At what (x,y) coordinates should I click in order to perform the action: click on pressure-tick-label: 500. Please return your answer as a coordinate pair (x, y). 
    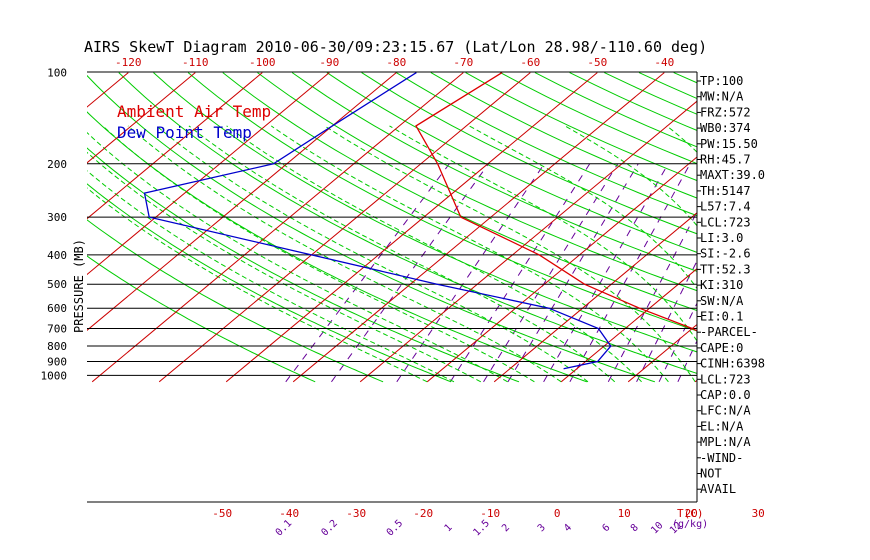
    Looking at the image, I should click on (57, 284).